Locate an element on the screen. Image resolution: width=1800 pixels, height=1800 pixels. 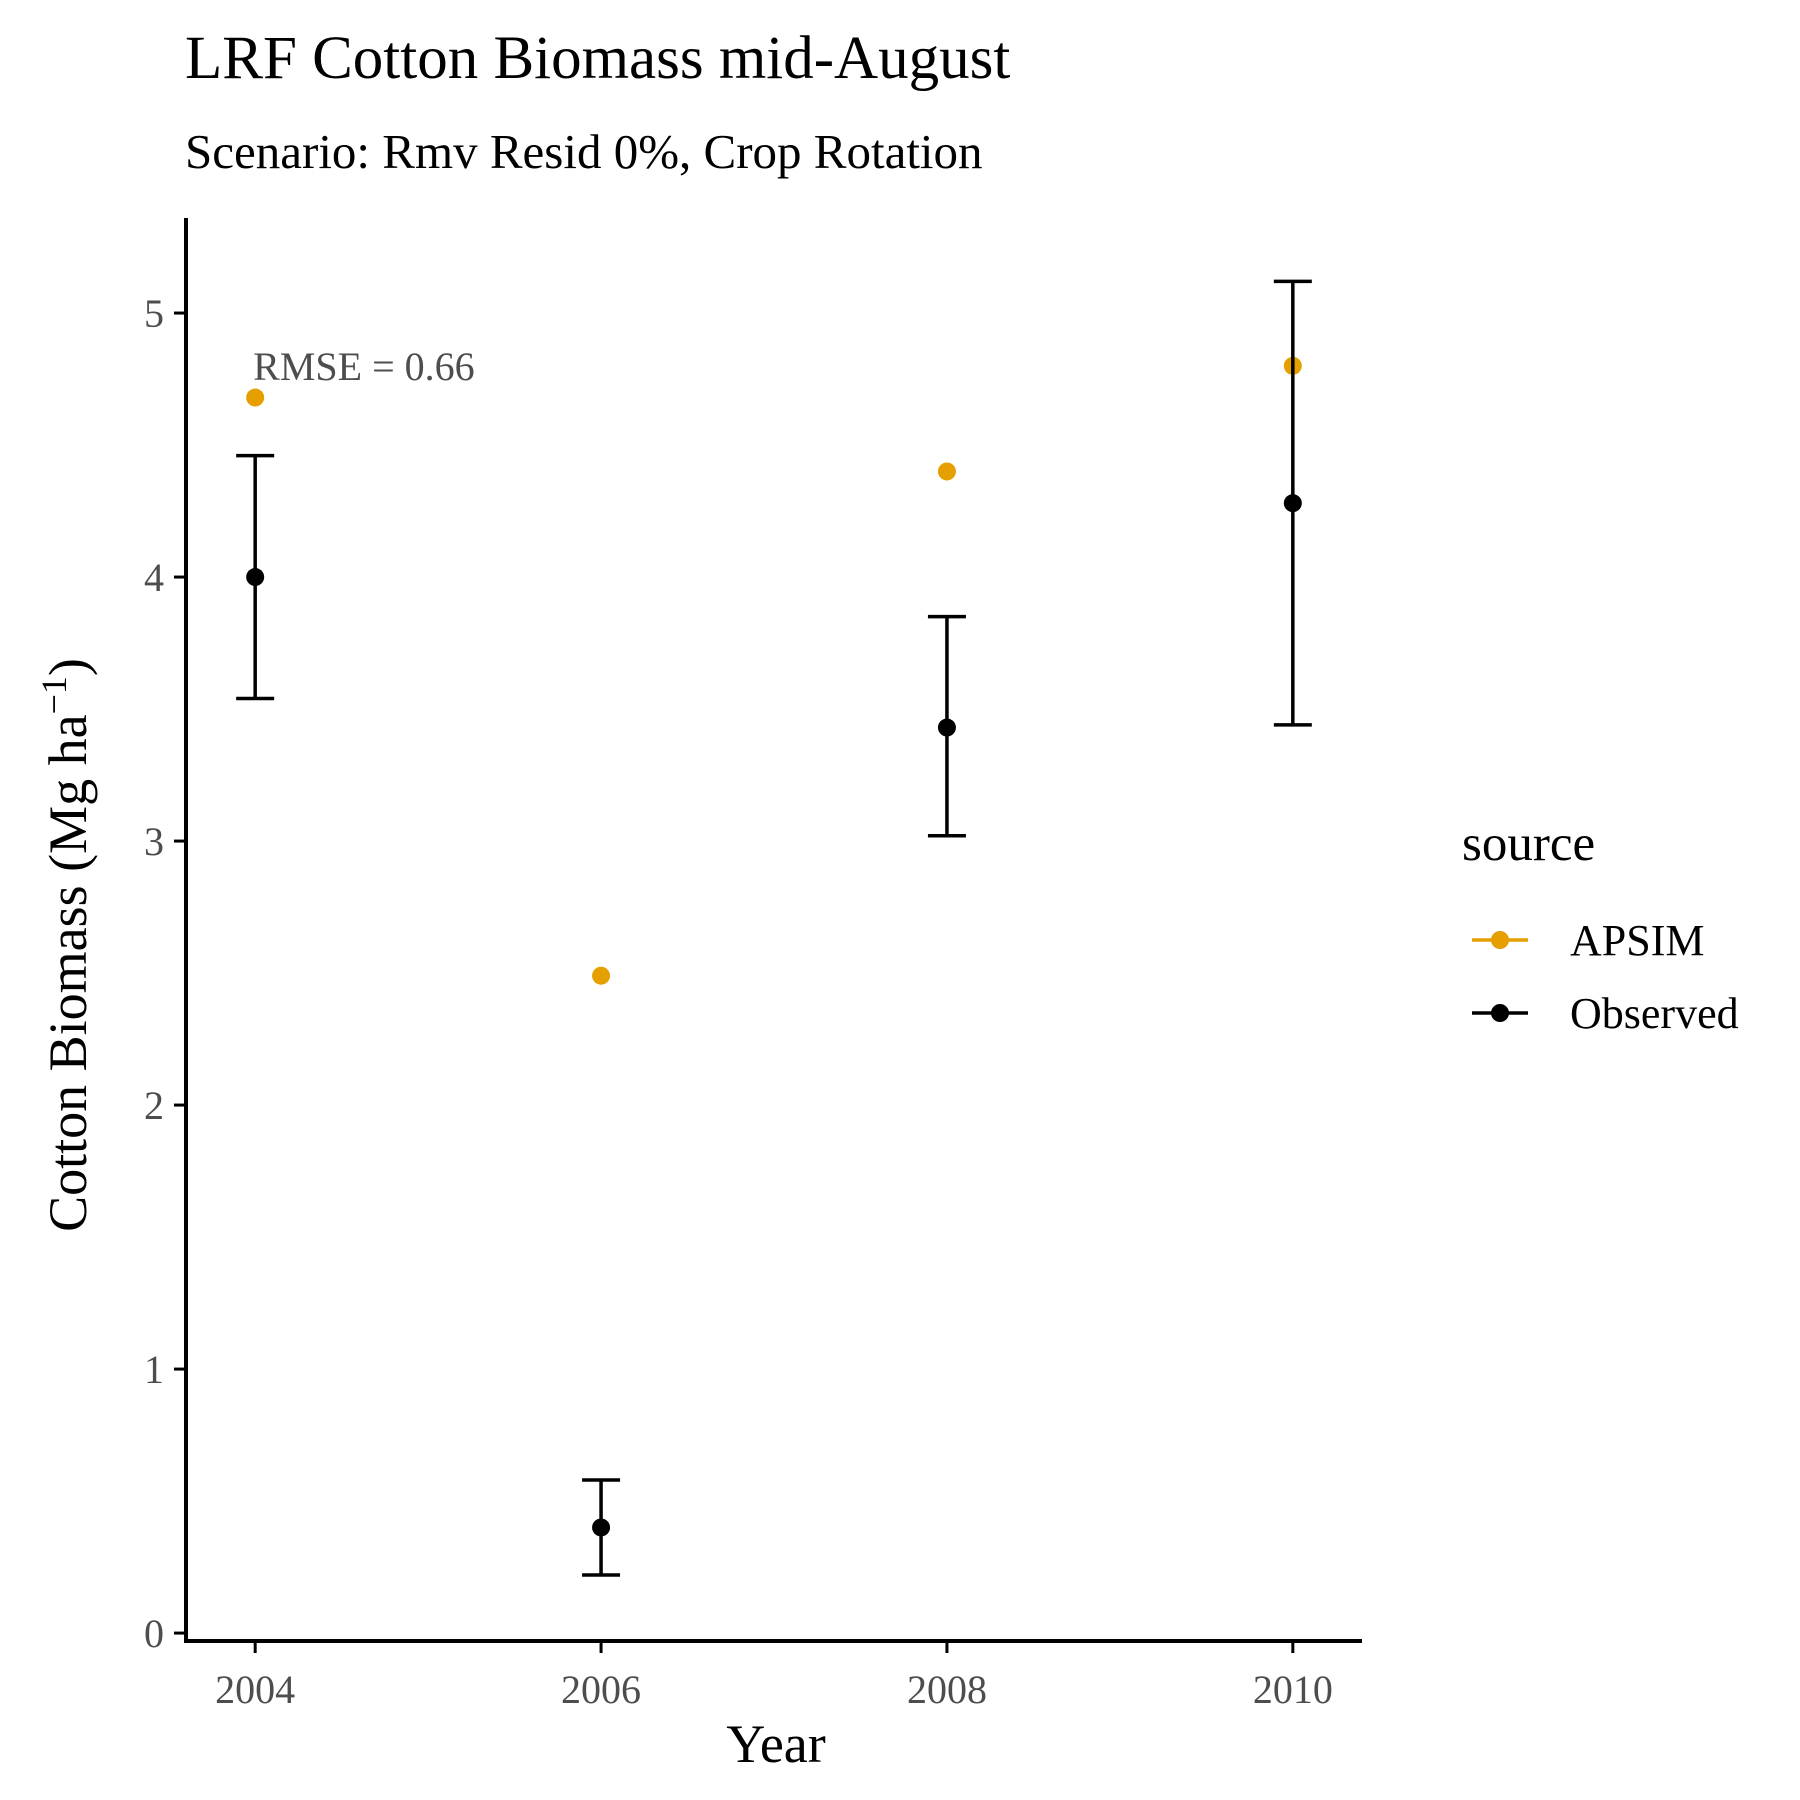
chart-title: LRF Cotton Biomass mid-August is located at coordinates (597, 58).